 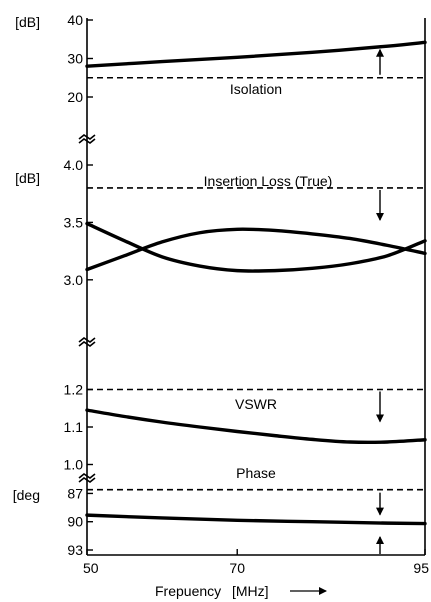 I want to click on y-tick-label: 4.0, so click(x=74, y=165).